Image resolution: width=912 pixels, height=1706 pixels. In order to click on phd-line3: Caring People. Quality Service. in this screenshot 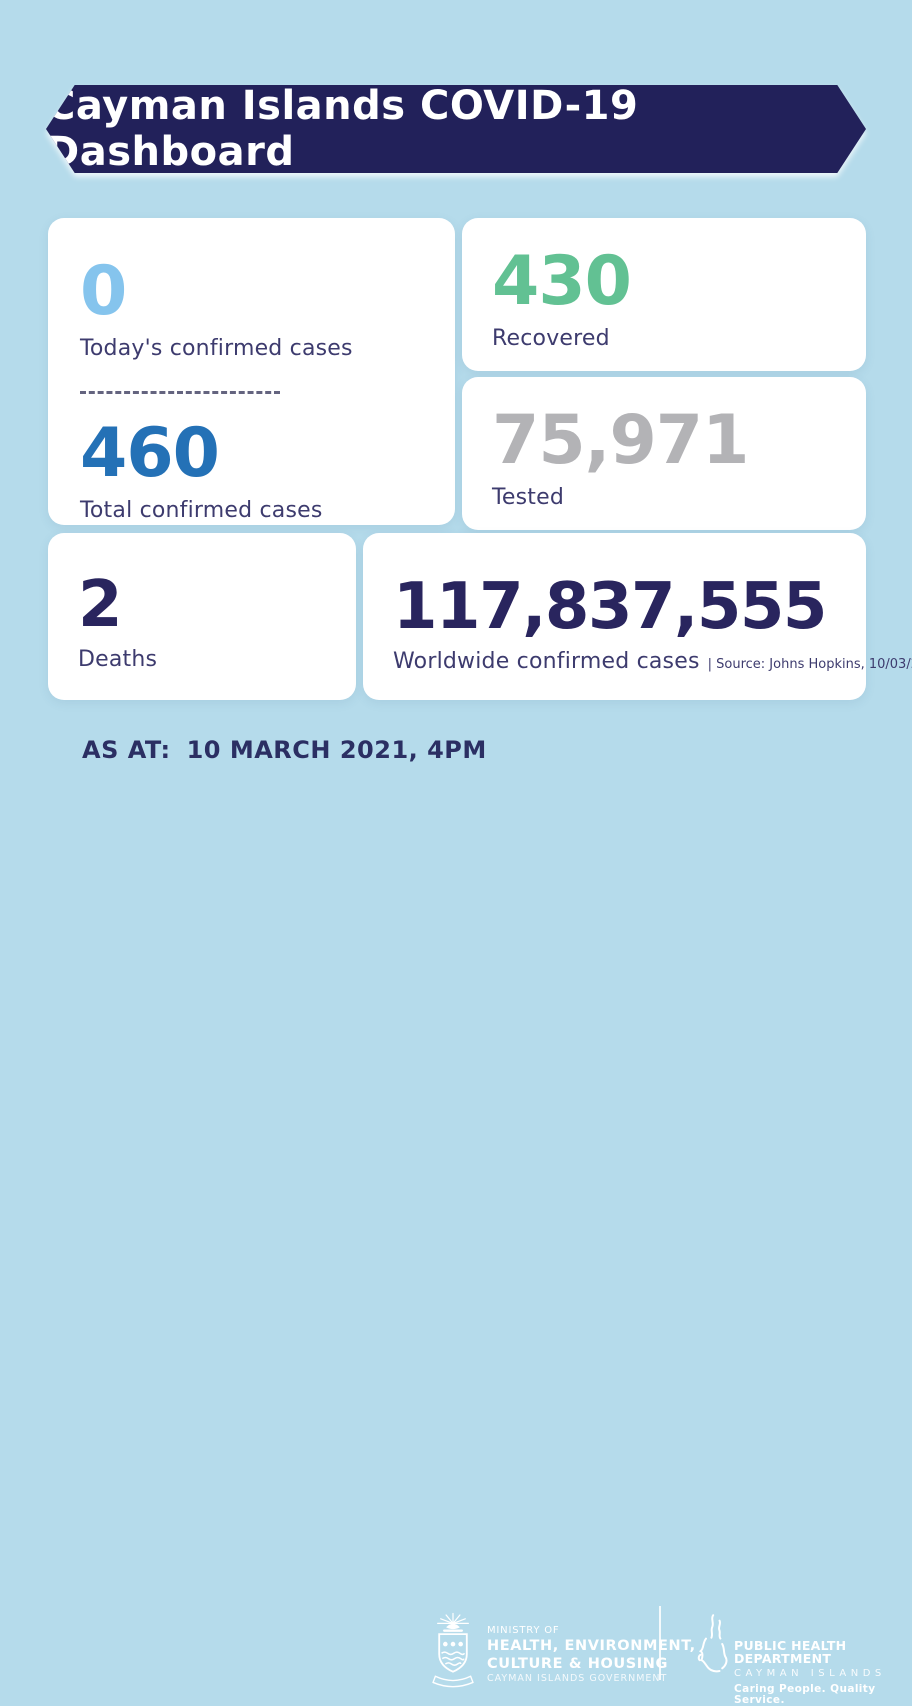, I will do `click(805, 1694)`.